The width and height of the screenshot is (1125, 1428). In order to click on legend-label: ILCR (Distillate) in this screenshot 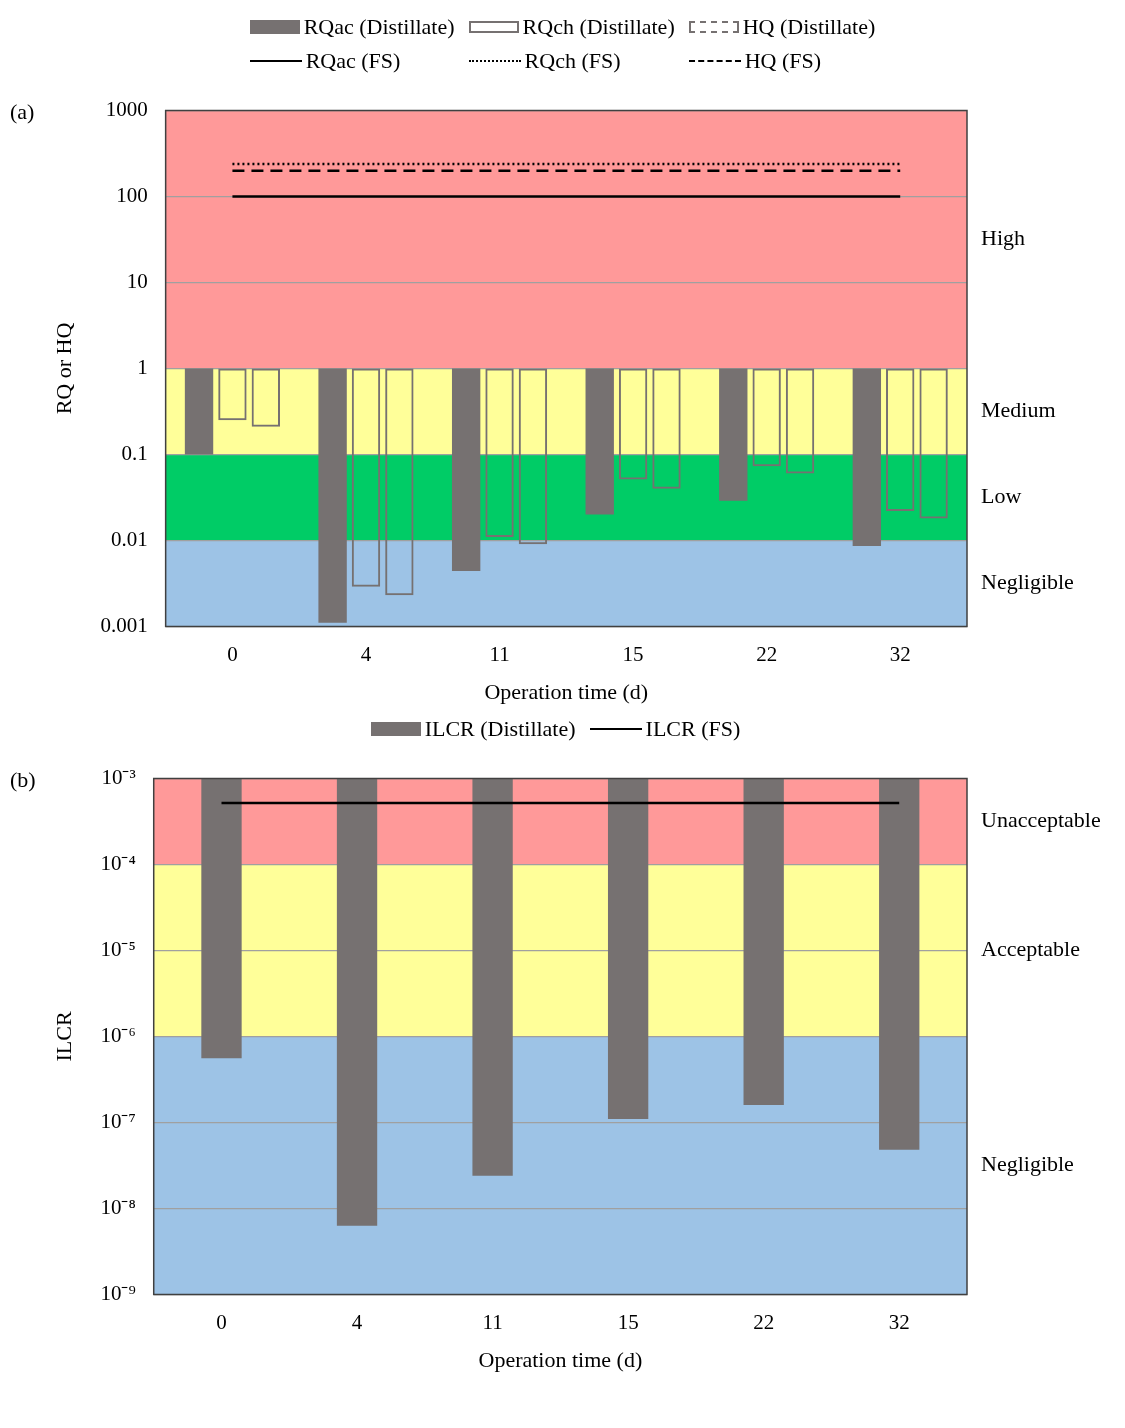, I will do `click(500, 729)`.